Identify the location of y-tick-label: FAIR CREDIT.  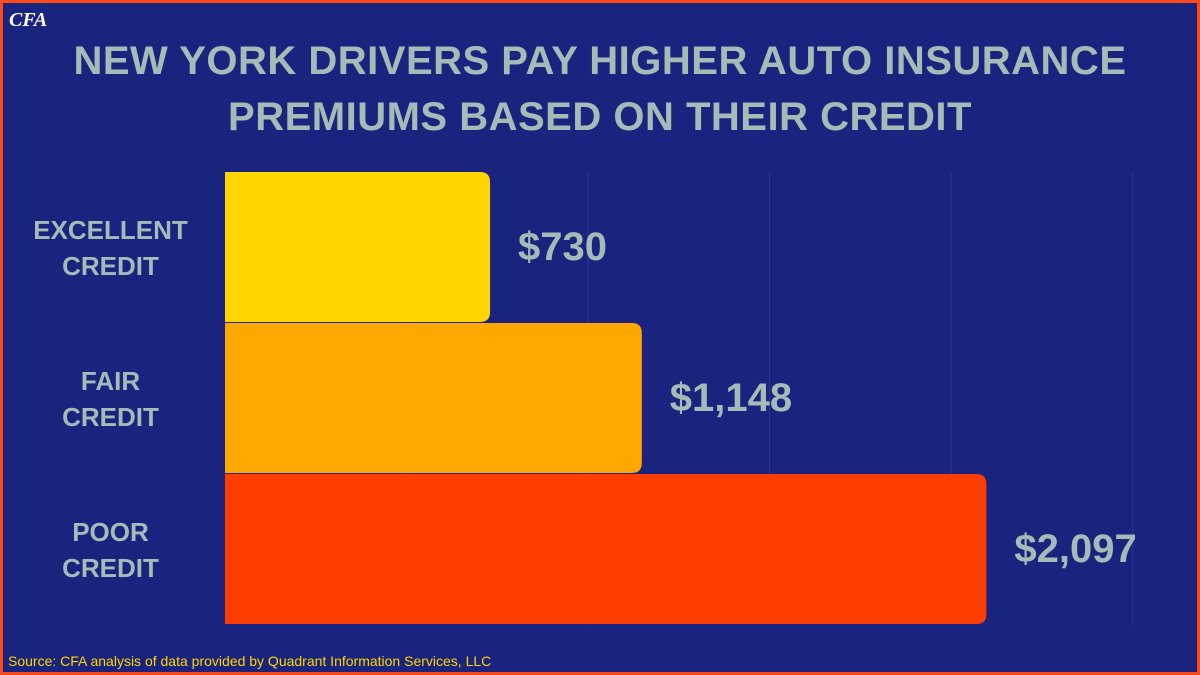
(110, 398).